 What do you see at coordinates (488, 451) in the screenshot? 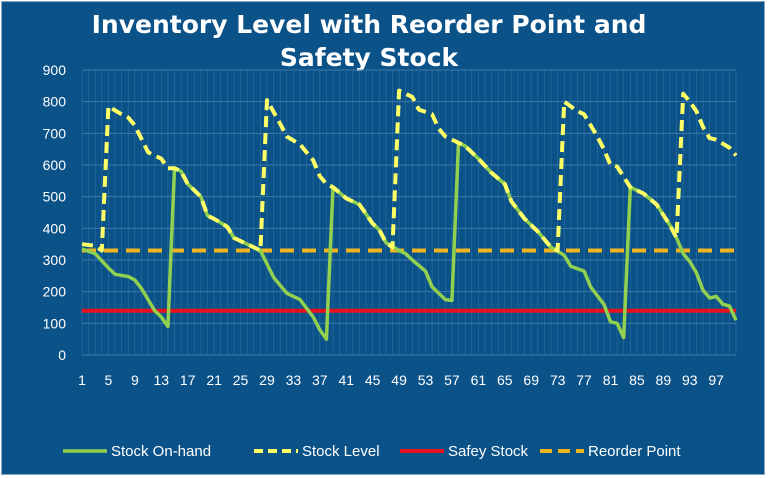
I see `legend-label-safey-stock: Safey Stock` at bounding box center [488, 451].